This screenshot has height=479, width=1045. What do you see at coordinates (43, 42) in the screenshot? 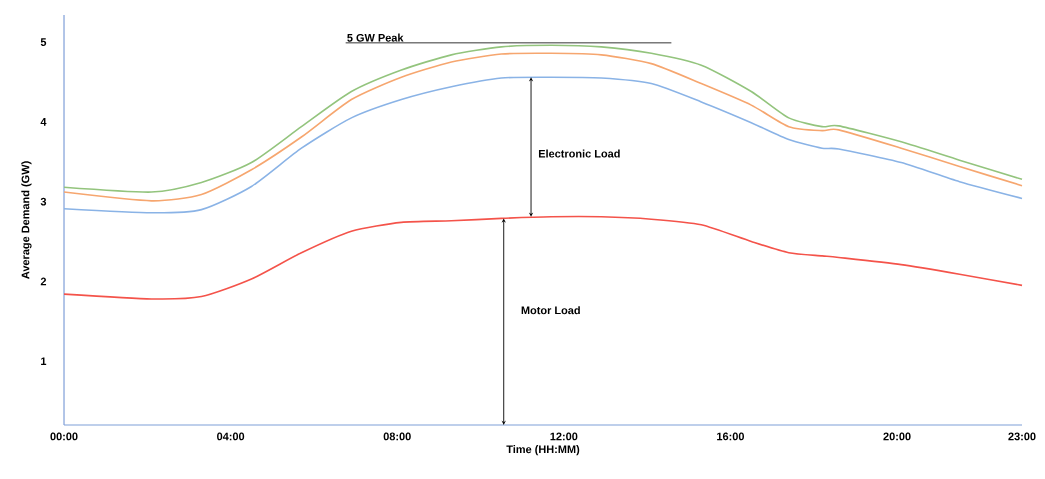
I see `y-tick-label: 5` at bounding box center [43, 42].